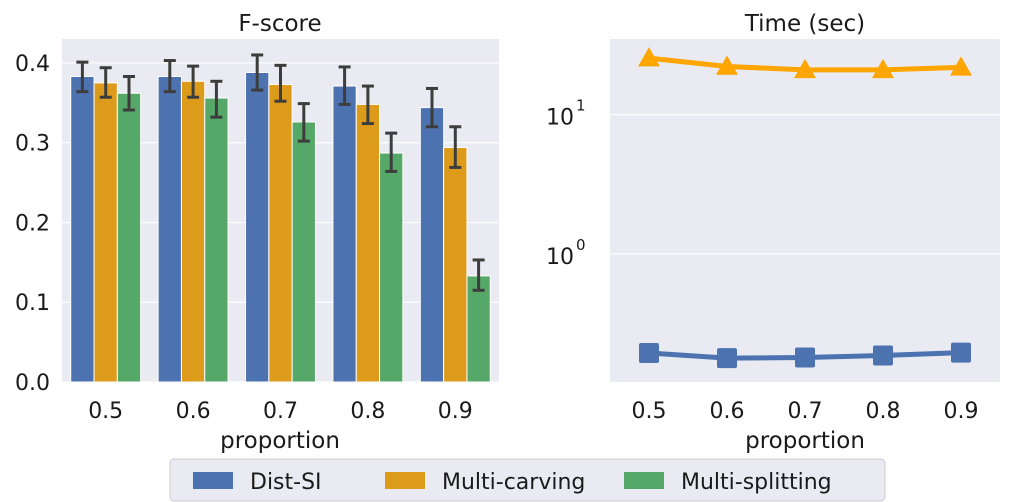  I want to click on legend-item: Multi-splitting, so click(728, 482).